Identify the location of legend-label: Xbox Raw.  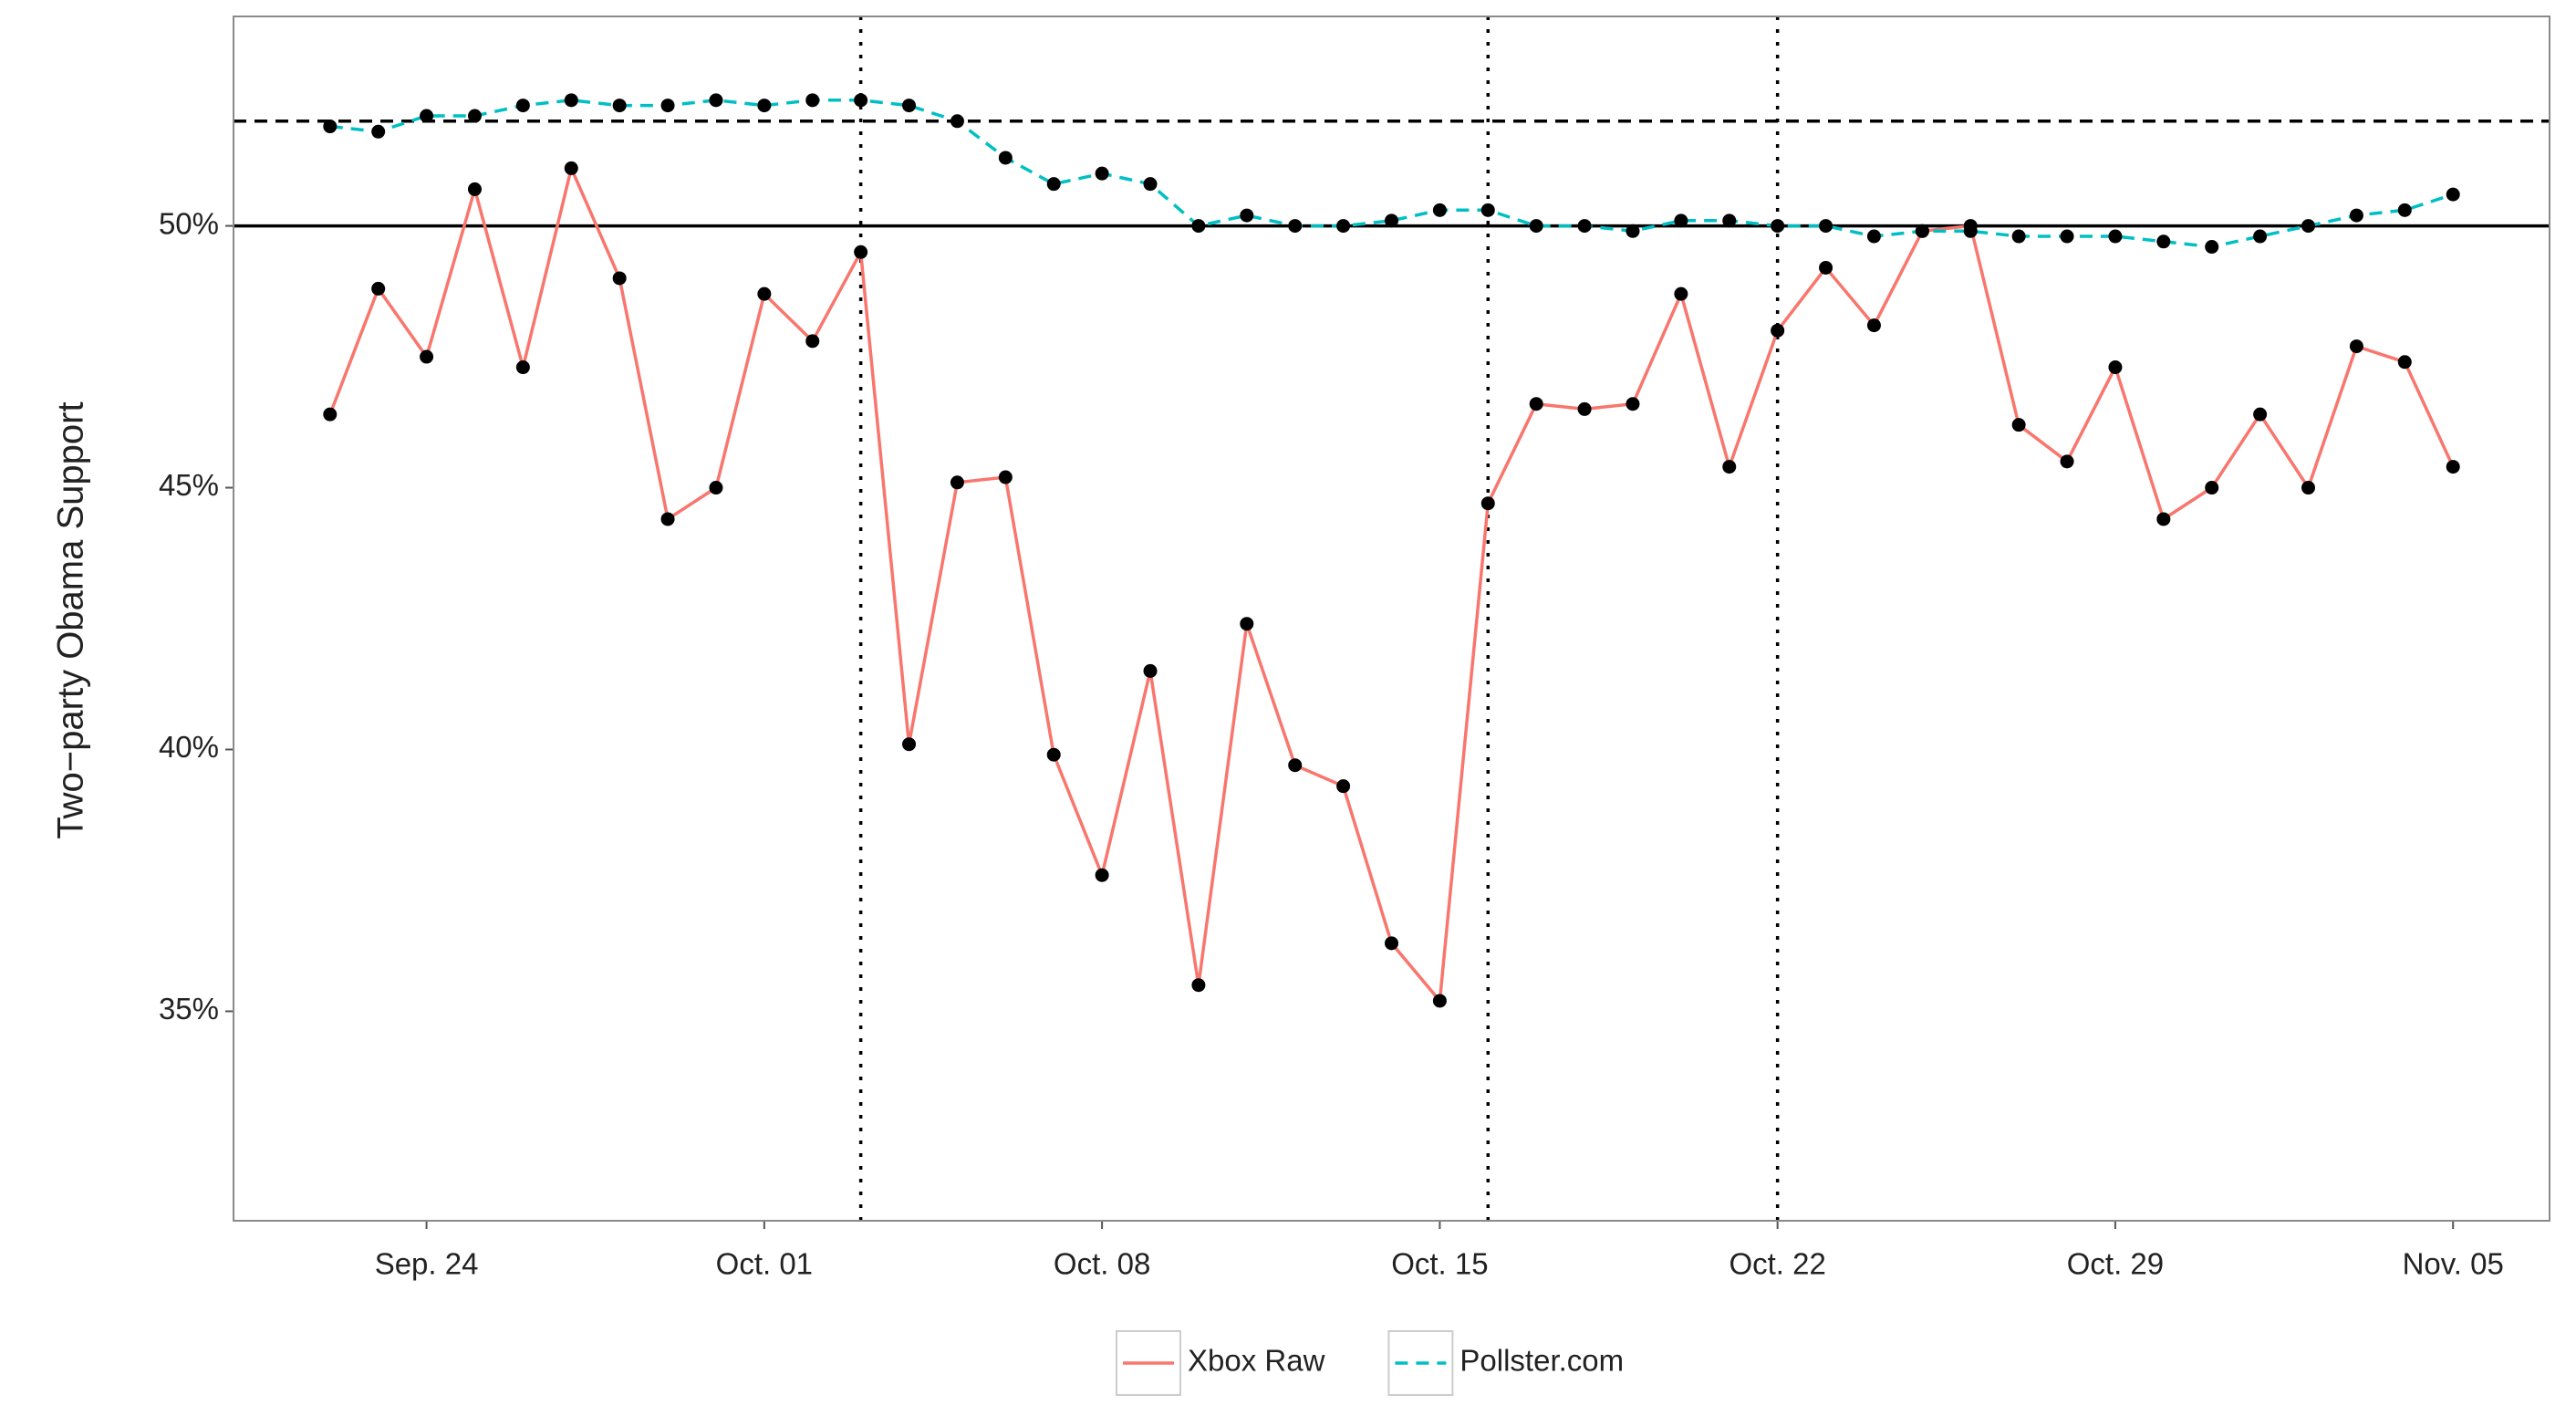
(1256, 1361).